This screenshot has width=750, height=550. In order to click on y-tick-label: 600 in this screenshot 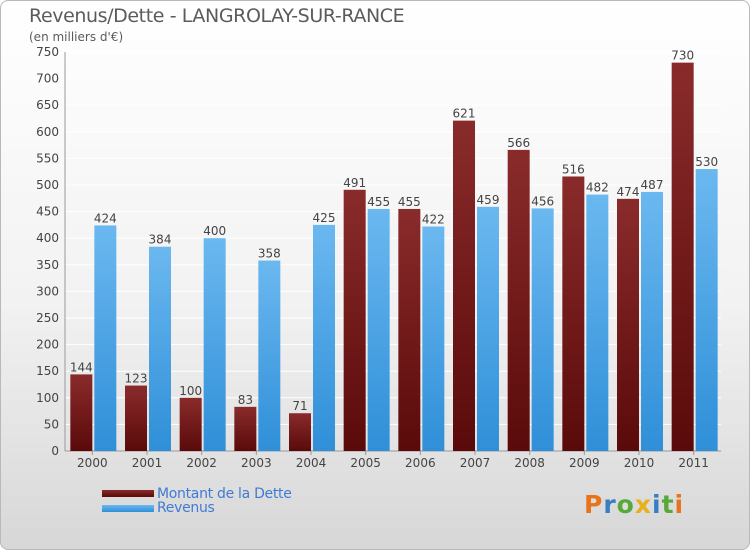, I will do `click(47, 132)`.